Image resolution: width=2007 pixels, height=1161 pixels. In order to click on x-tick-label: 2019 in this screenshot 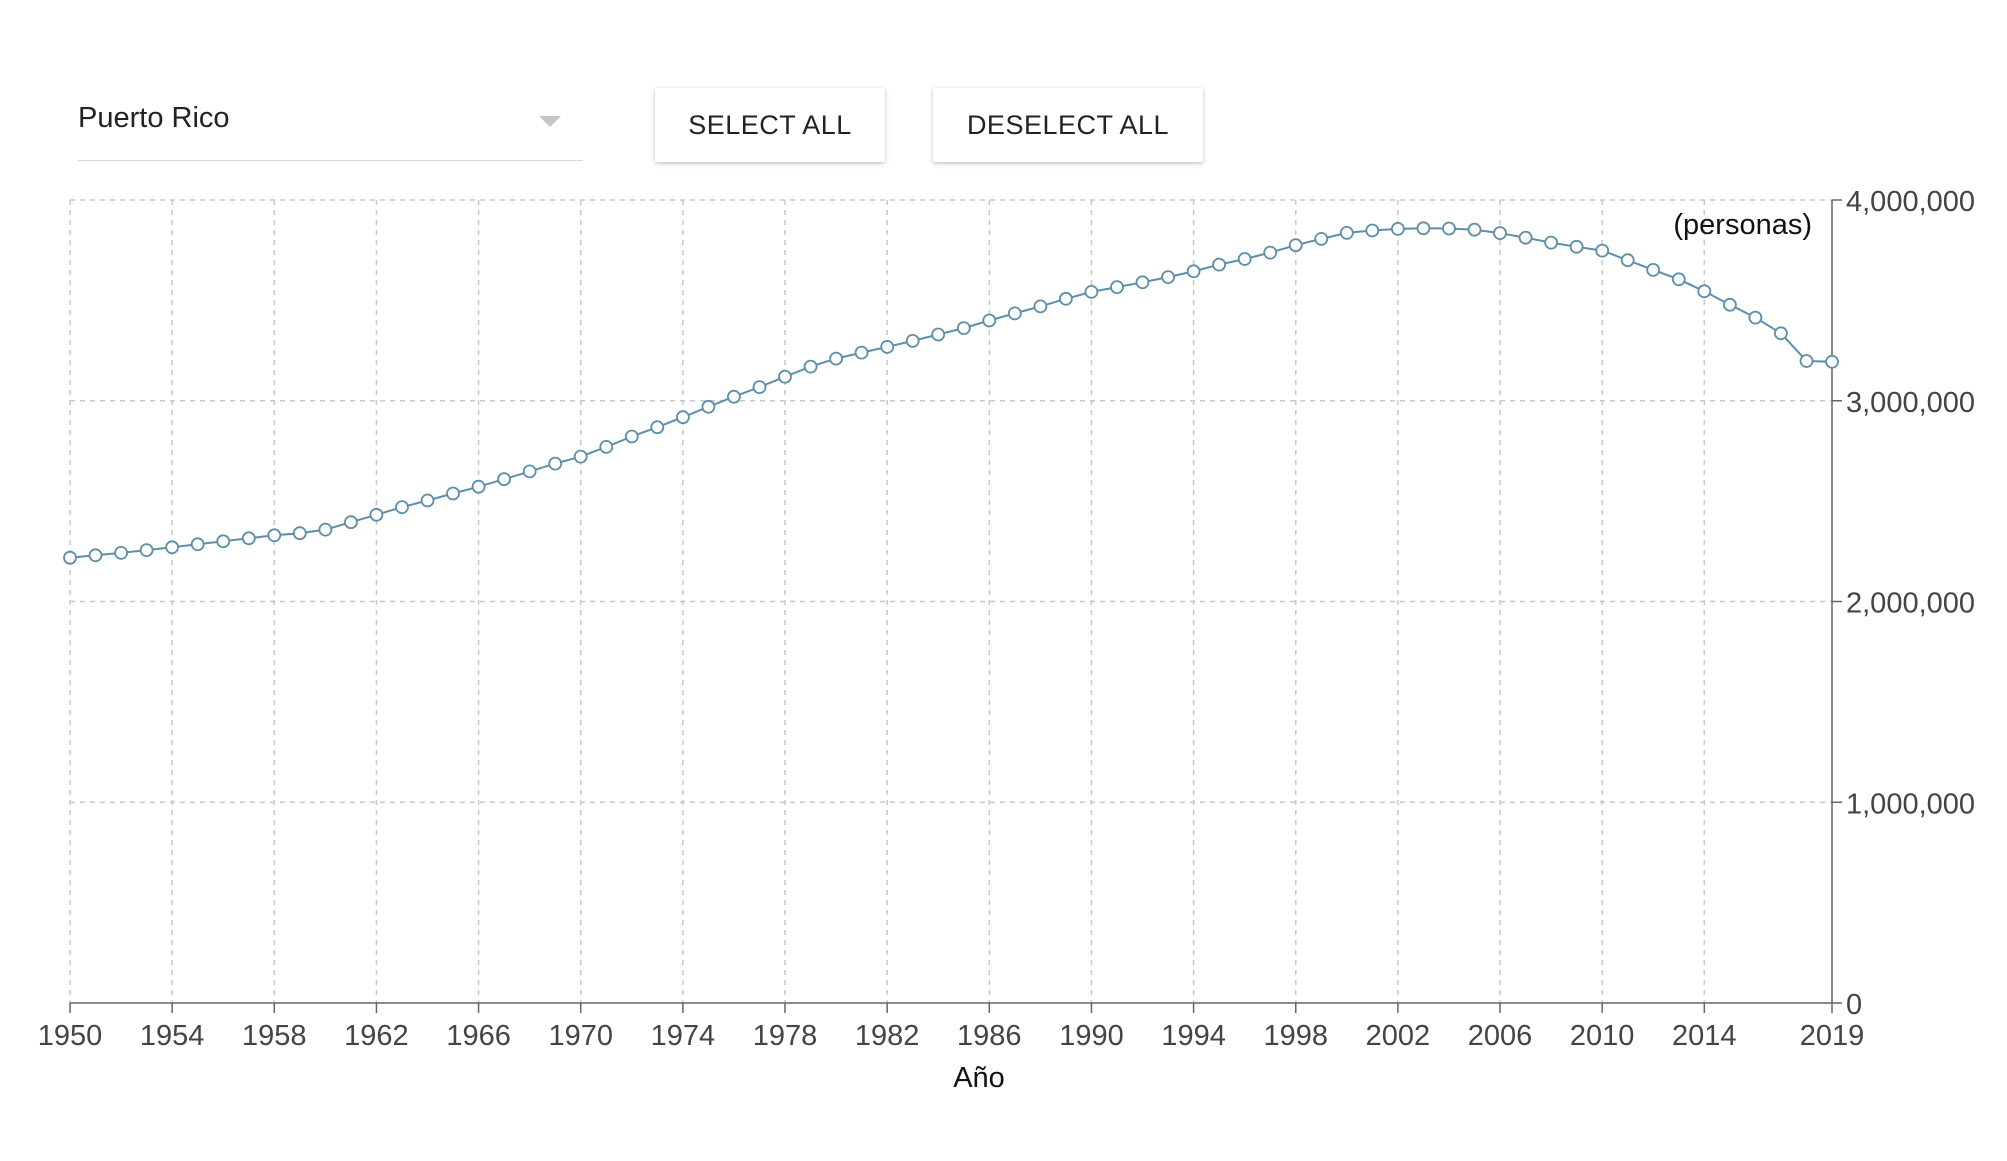, I will do `click(1832, 1036)`.